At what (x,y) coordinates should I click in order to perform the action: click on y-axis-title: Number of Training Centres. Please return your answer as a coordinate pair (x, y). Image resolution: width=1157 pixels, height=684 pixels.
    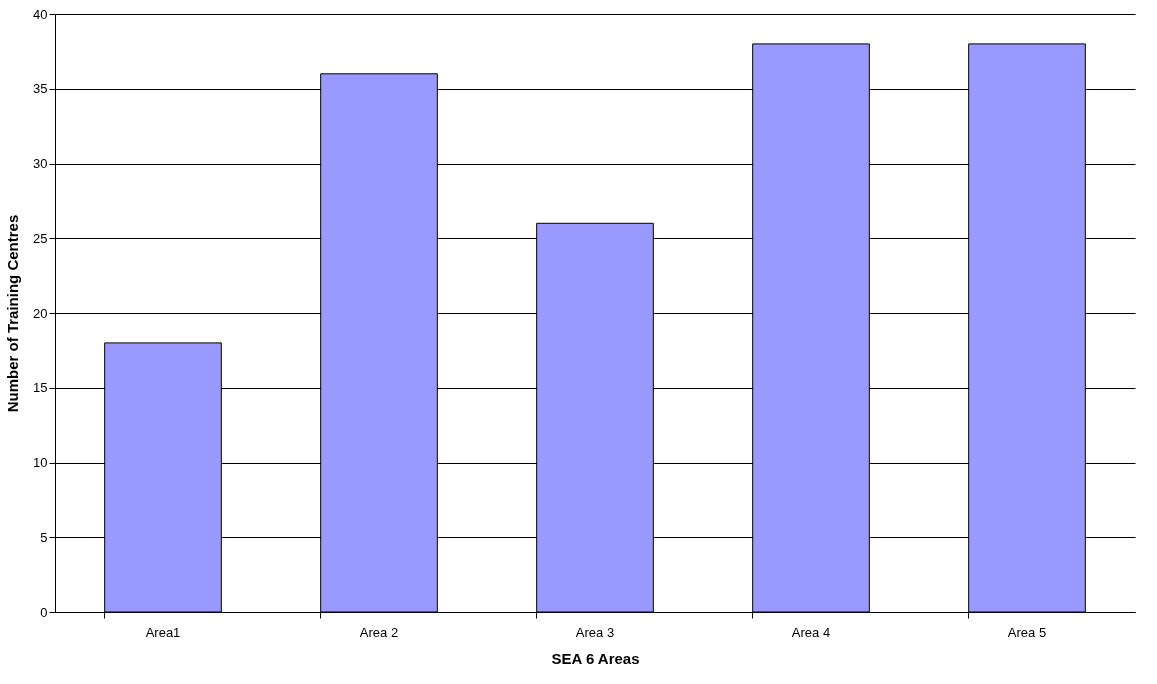
    Looking at the image, I should click on (13, 313).